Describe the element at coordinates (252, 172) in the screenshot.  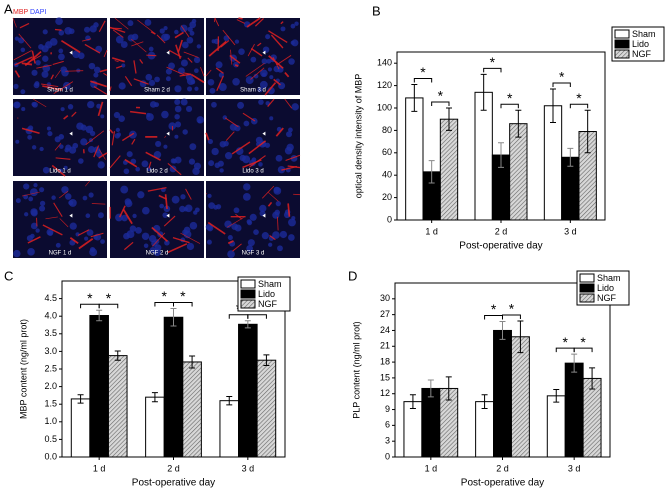
I see `micrograph-label: Lido 3 d` at that location.